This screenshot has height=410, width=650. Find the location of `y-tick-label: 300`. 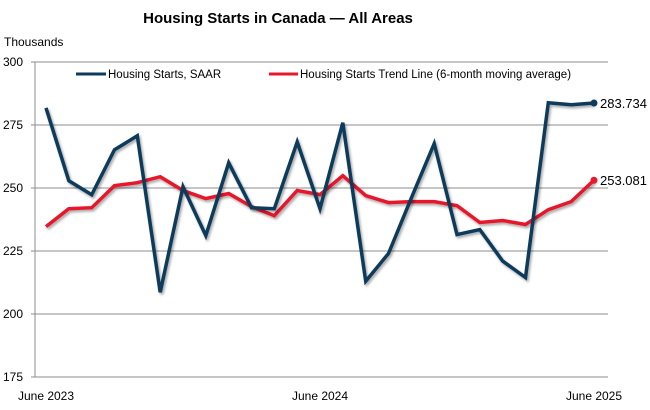

y-tick-label: 300 is located at coordinates (13, 62).